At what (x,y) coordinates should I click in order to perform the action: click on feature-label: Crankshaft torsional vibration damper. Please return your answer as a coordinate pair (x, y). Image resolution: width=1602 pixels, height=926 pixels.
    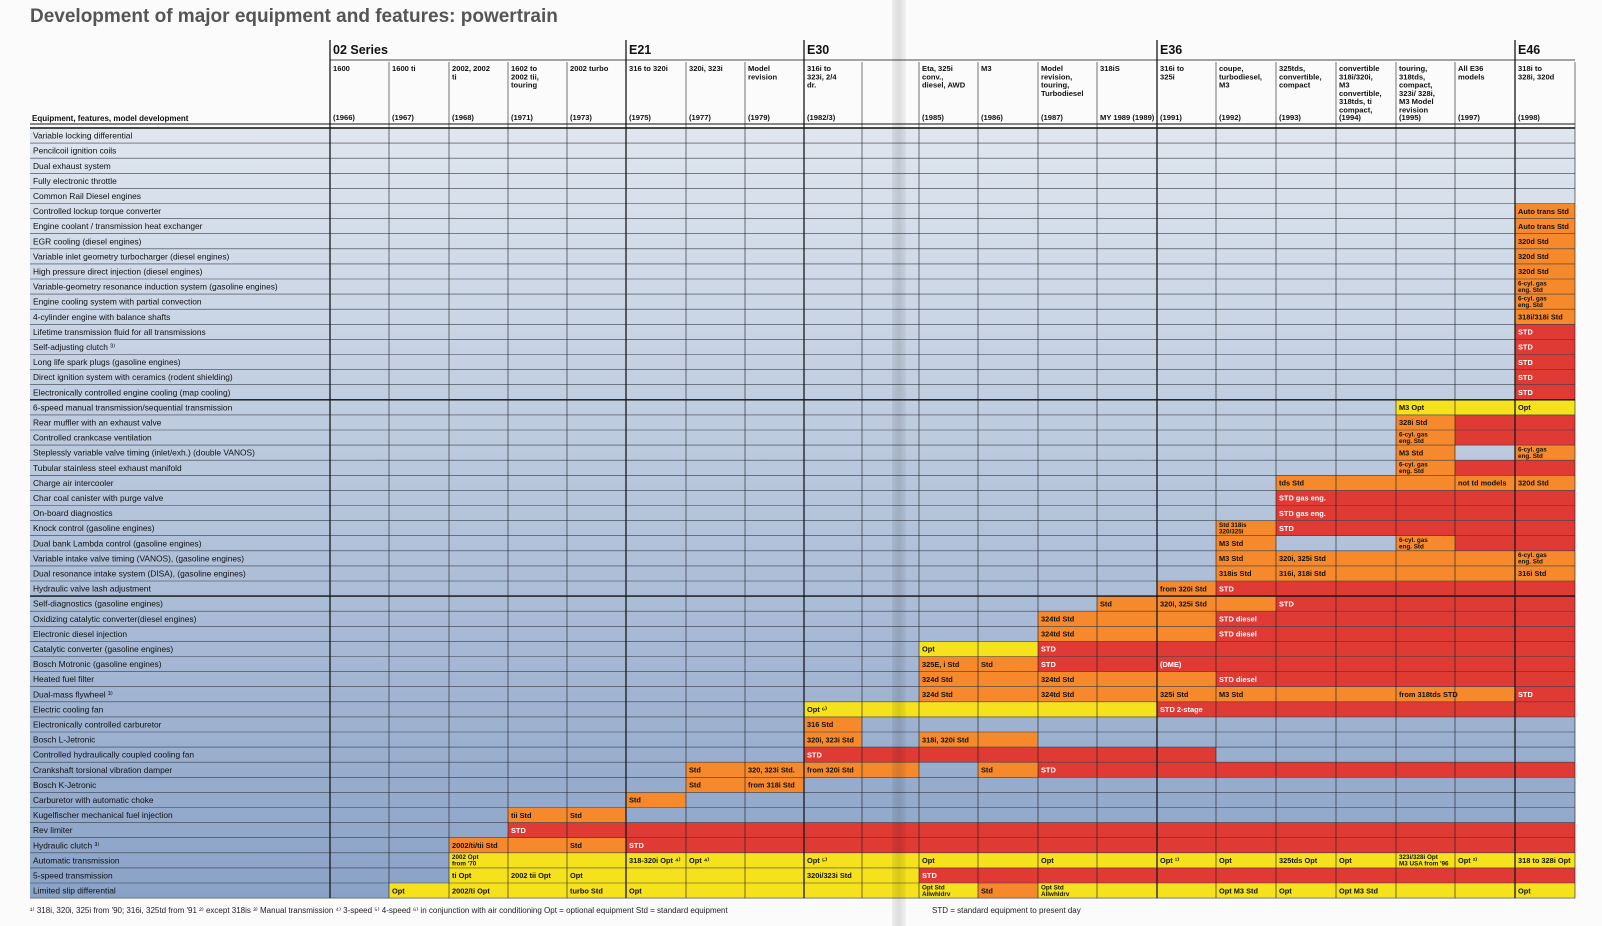
    Looking at the image, I should click on (102, 770).